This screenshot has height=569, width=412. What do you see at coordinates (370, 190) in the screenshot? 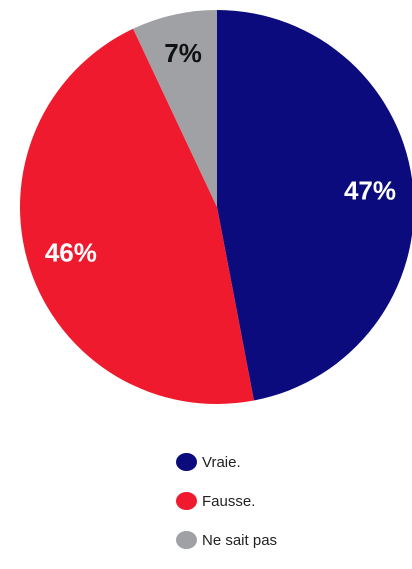
I see `slice-value-label-vraie: 47%` at bounding box center [370, 190].